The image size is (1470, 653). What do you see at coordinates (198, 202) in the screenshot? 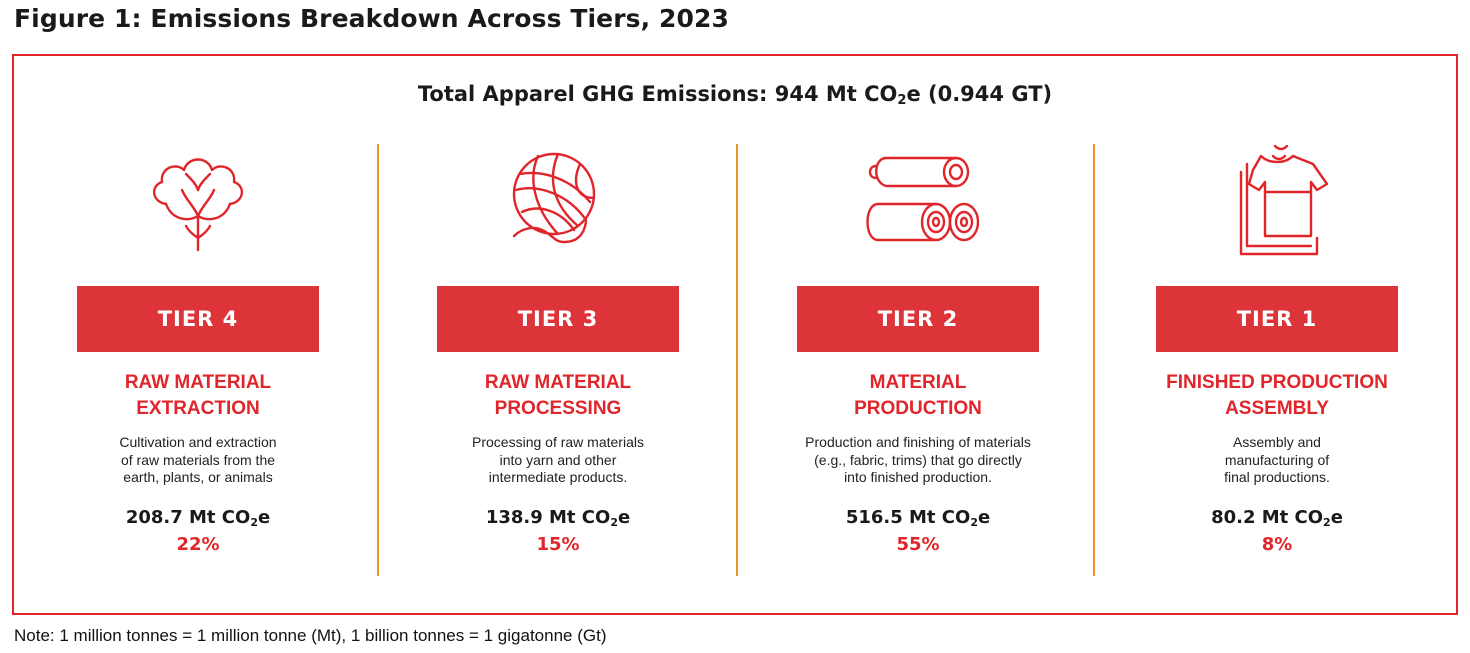
I see `cotton-icon` at bounding box center [198, 202].